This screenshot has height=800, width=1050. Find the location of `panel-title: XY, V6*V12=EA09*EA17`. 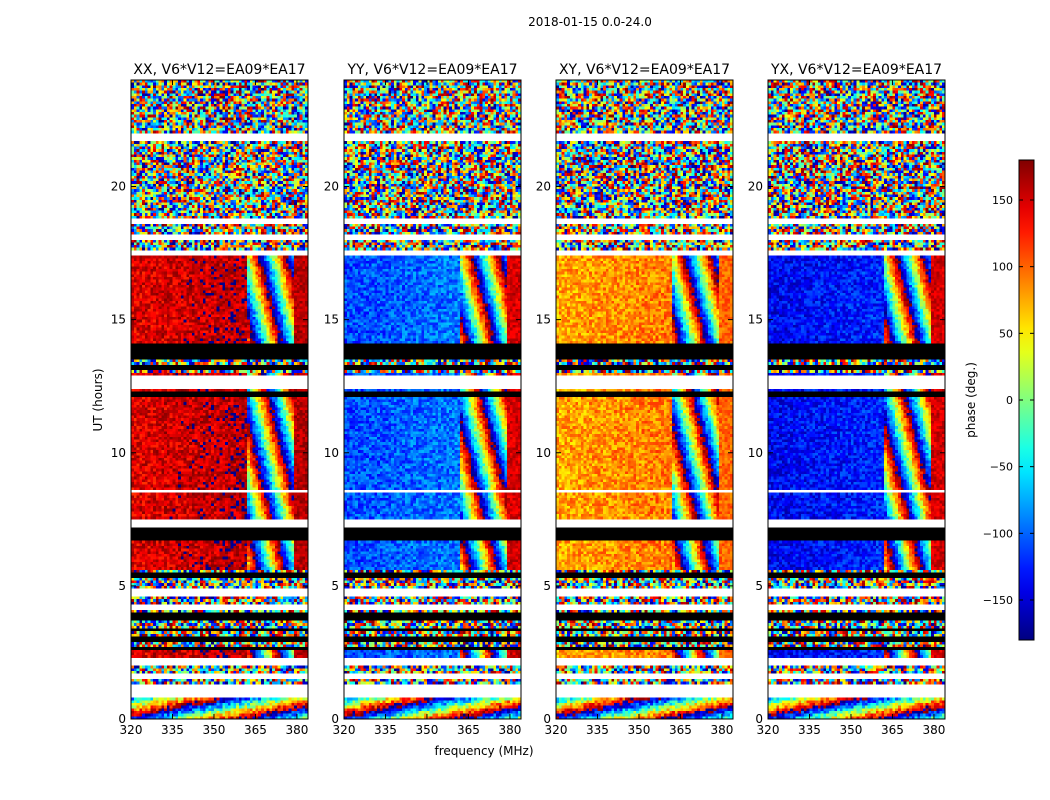

panel-title: XY, V6*V12=EA09*EA17 is located at coordinates (644, 70).